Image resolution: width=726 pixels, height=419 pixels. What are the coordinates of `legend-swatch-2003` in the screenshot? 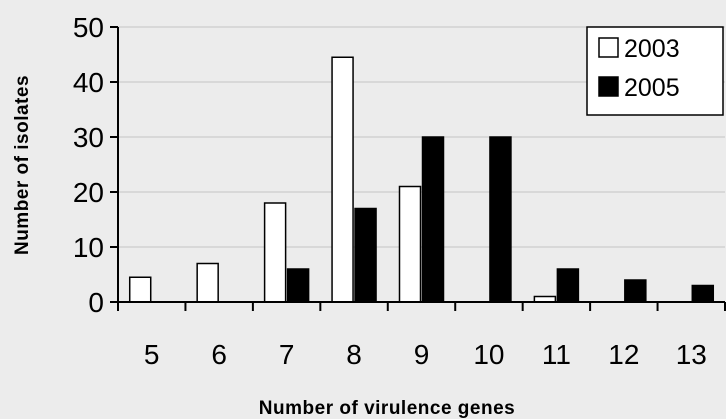 It's located at (608, 47).